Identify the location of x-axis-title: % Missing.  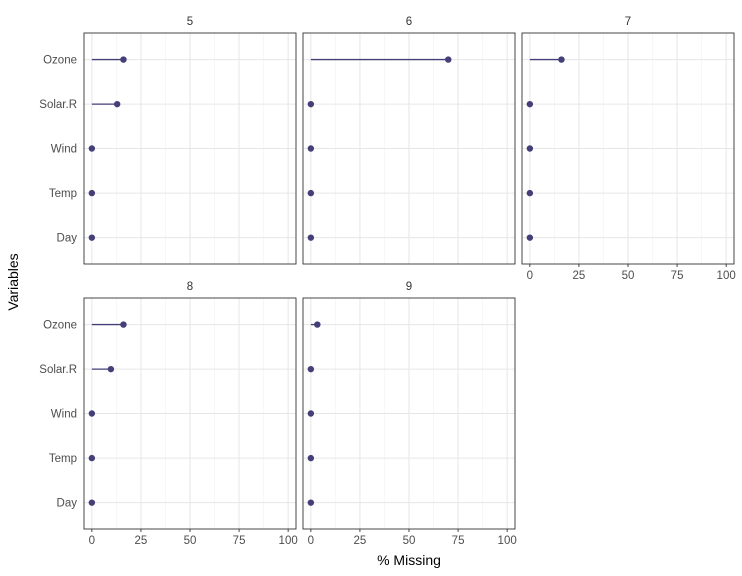
(409, 560).